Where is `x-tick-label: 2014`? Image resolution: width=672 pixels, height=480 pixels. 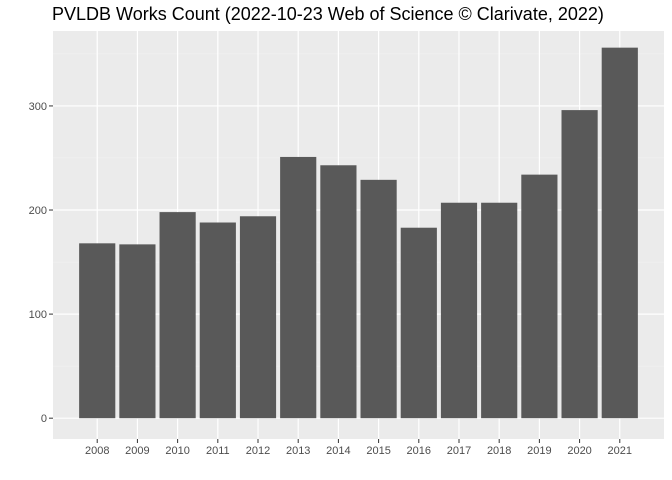 x-tick-label: 2014 is located at coordinates (338, 451).